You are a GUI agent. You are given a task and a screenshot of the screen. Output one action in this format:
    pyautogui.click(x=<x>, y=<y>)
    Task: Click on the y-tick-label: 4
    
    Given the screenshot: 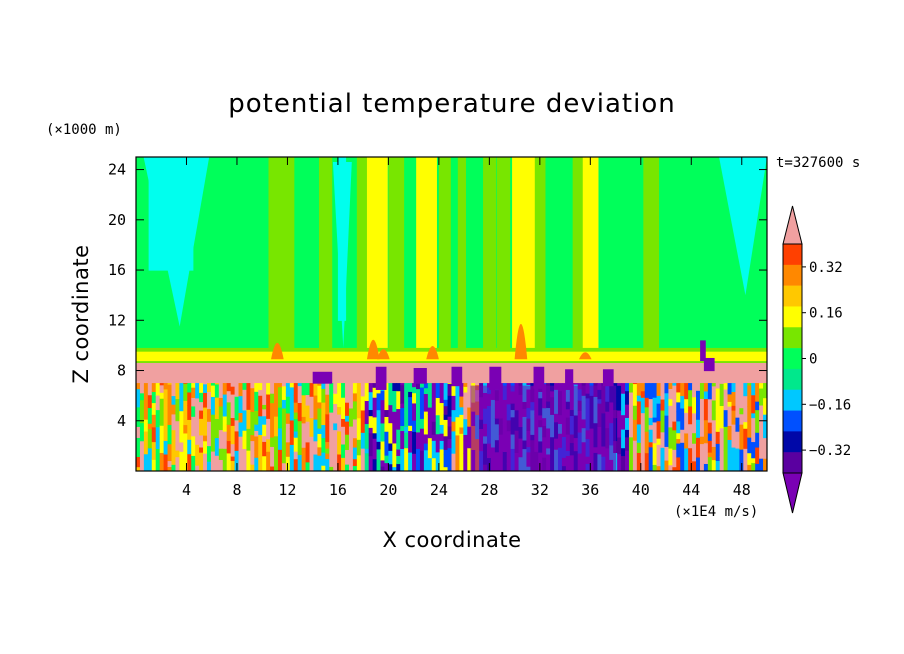 What is the action you would take?
    pyautogui.click(x=121, y=421)
    